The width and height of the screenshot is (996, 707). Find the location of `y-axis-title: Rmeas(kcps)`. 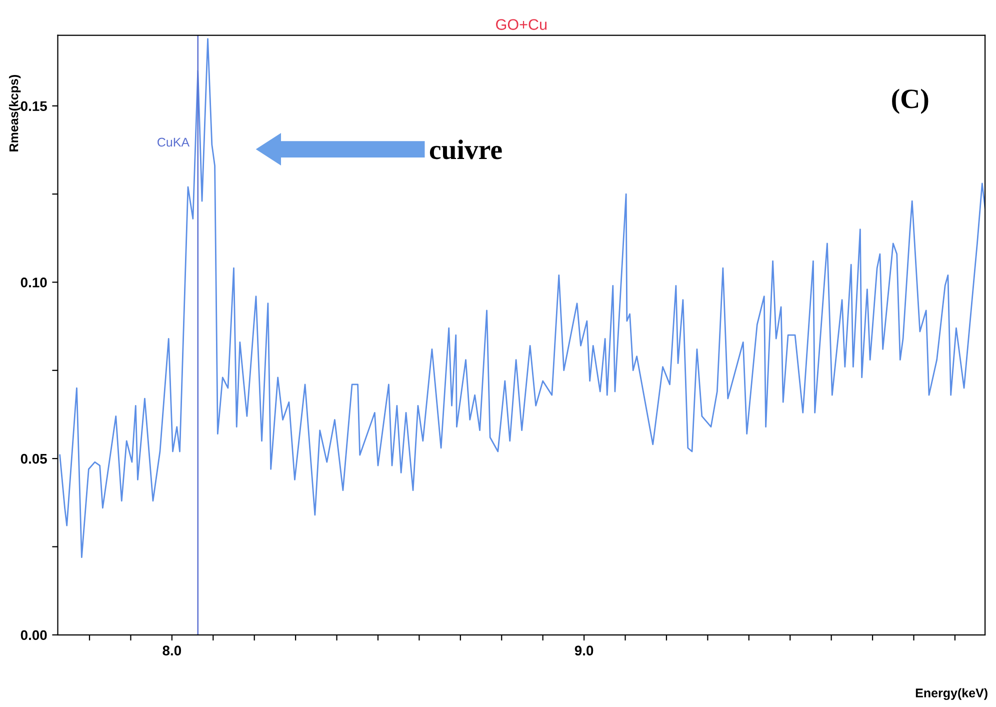

y-axis-title: Rmeas(kcps) is located at coordinates (15, 113).